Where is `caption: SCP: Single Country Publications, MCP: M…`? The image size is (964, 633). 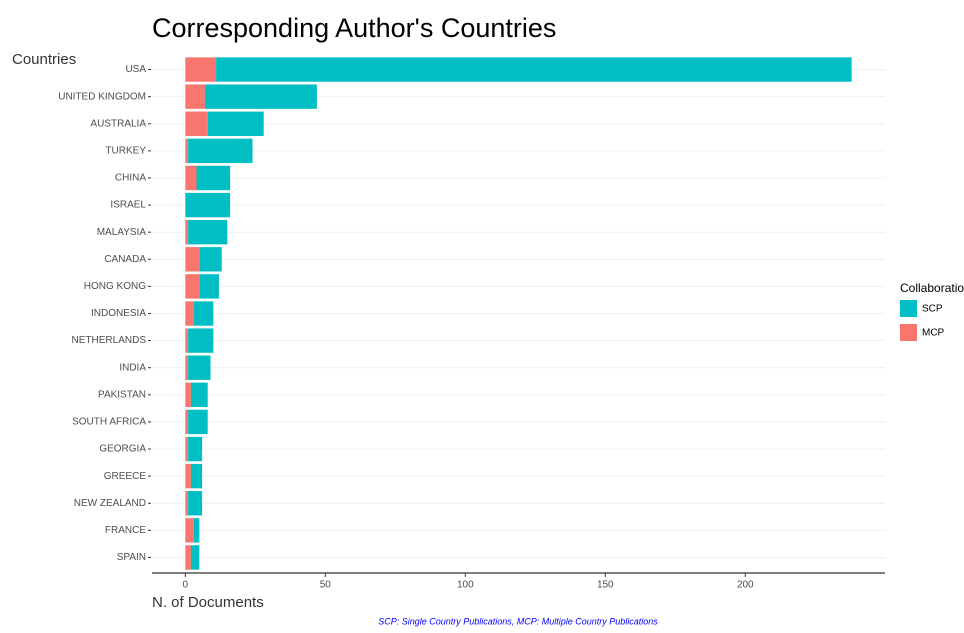 caption: SCP: Single Country Publications, MCP: M… is located at coordinates (518, 621).